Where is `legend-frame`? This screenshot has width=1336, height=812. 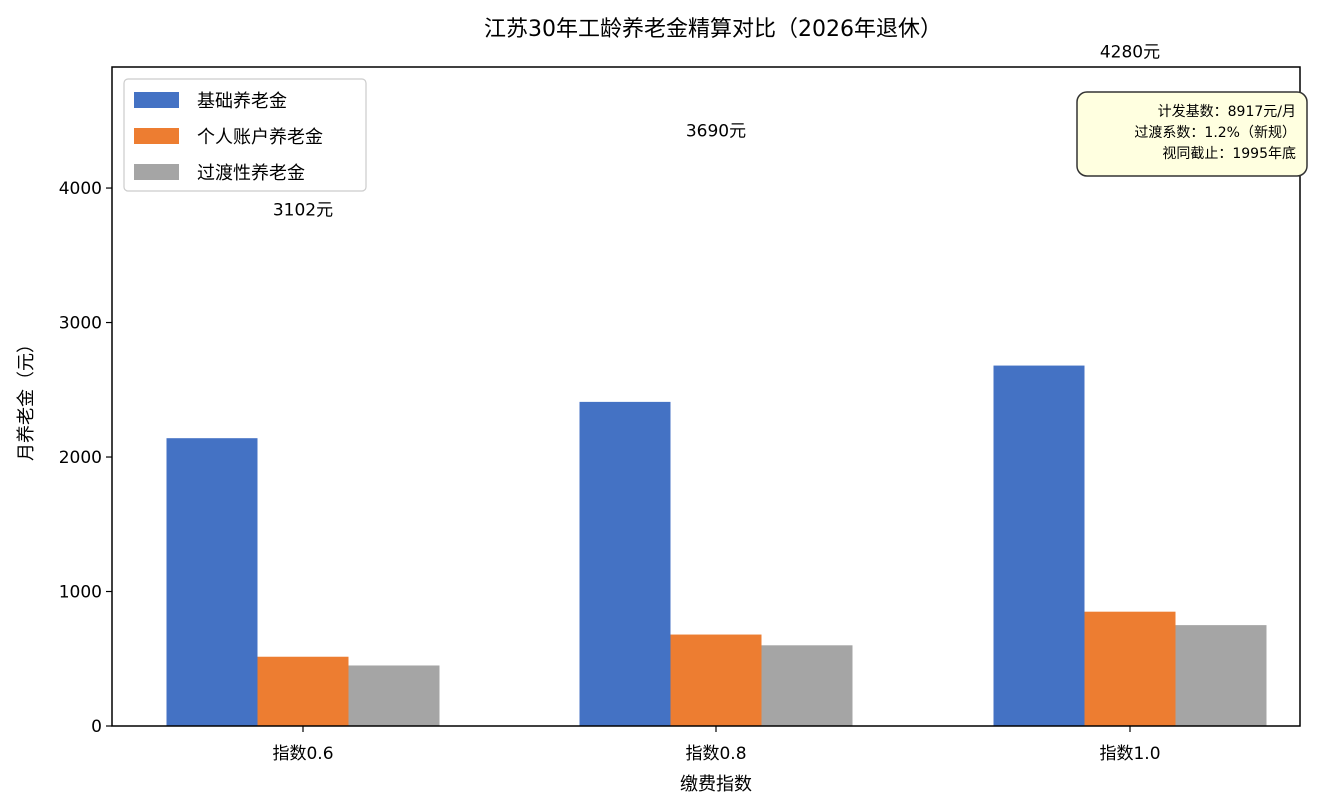
legend-frame is located at coordinates (245, 135).